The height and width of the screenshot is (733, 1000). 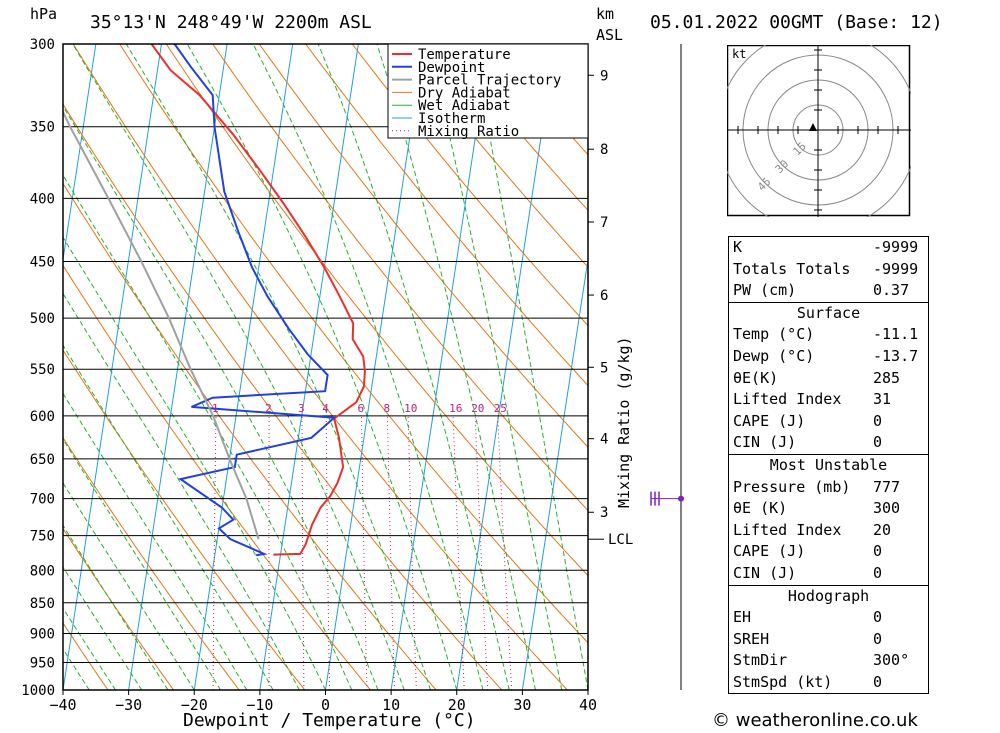 I want to click on dewpoint-line, so click(x=255, y=300).